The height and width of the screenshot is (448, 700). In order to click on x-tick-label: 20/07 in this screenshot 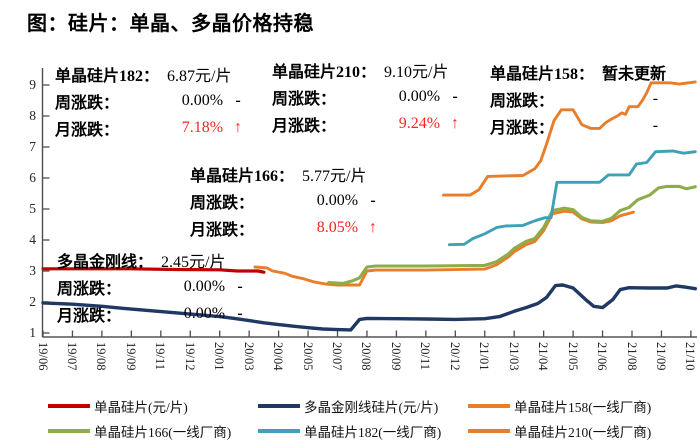, I will do `click(337, 356)`.